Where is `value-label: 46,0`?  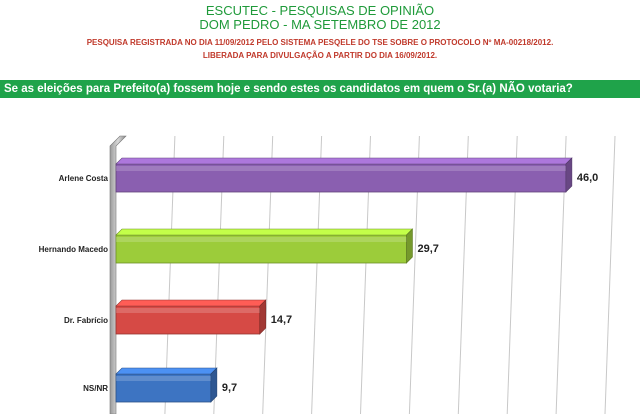 value-label: 46,0 is located at coordinates (587, 178).